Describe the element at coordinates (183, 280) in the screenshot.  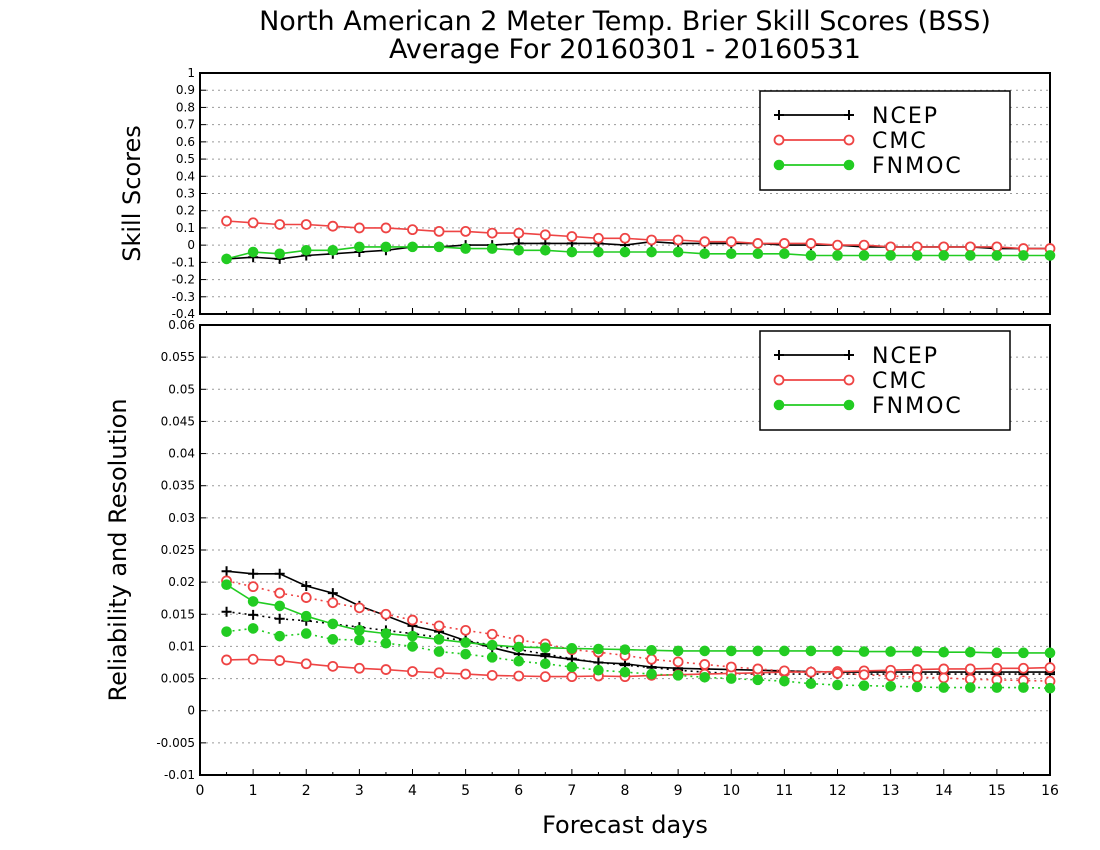
I see `y-tick-label: -0.2` at that location.